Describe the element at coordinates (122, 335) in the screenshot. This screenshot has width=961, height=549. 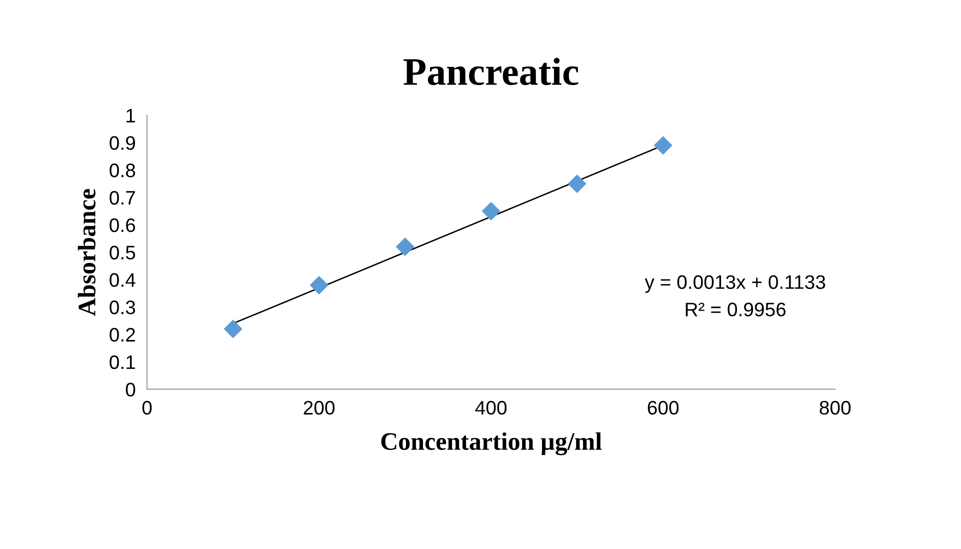
I see `y-tick-label: 0.2` at that location.